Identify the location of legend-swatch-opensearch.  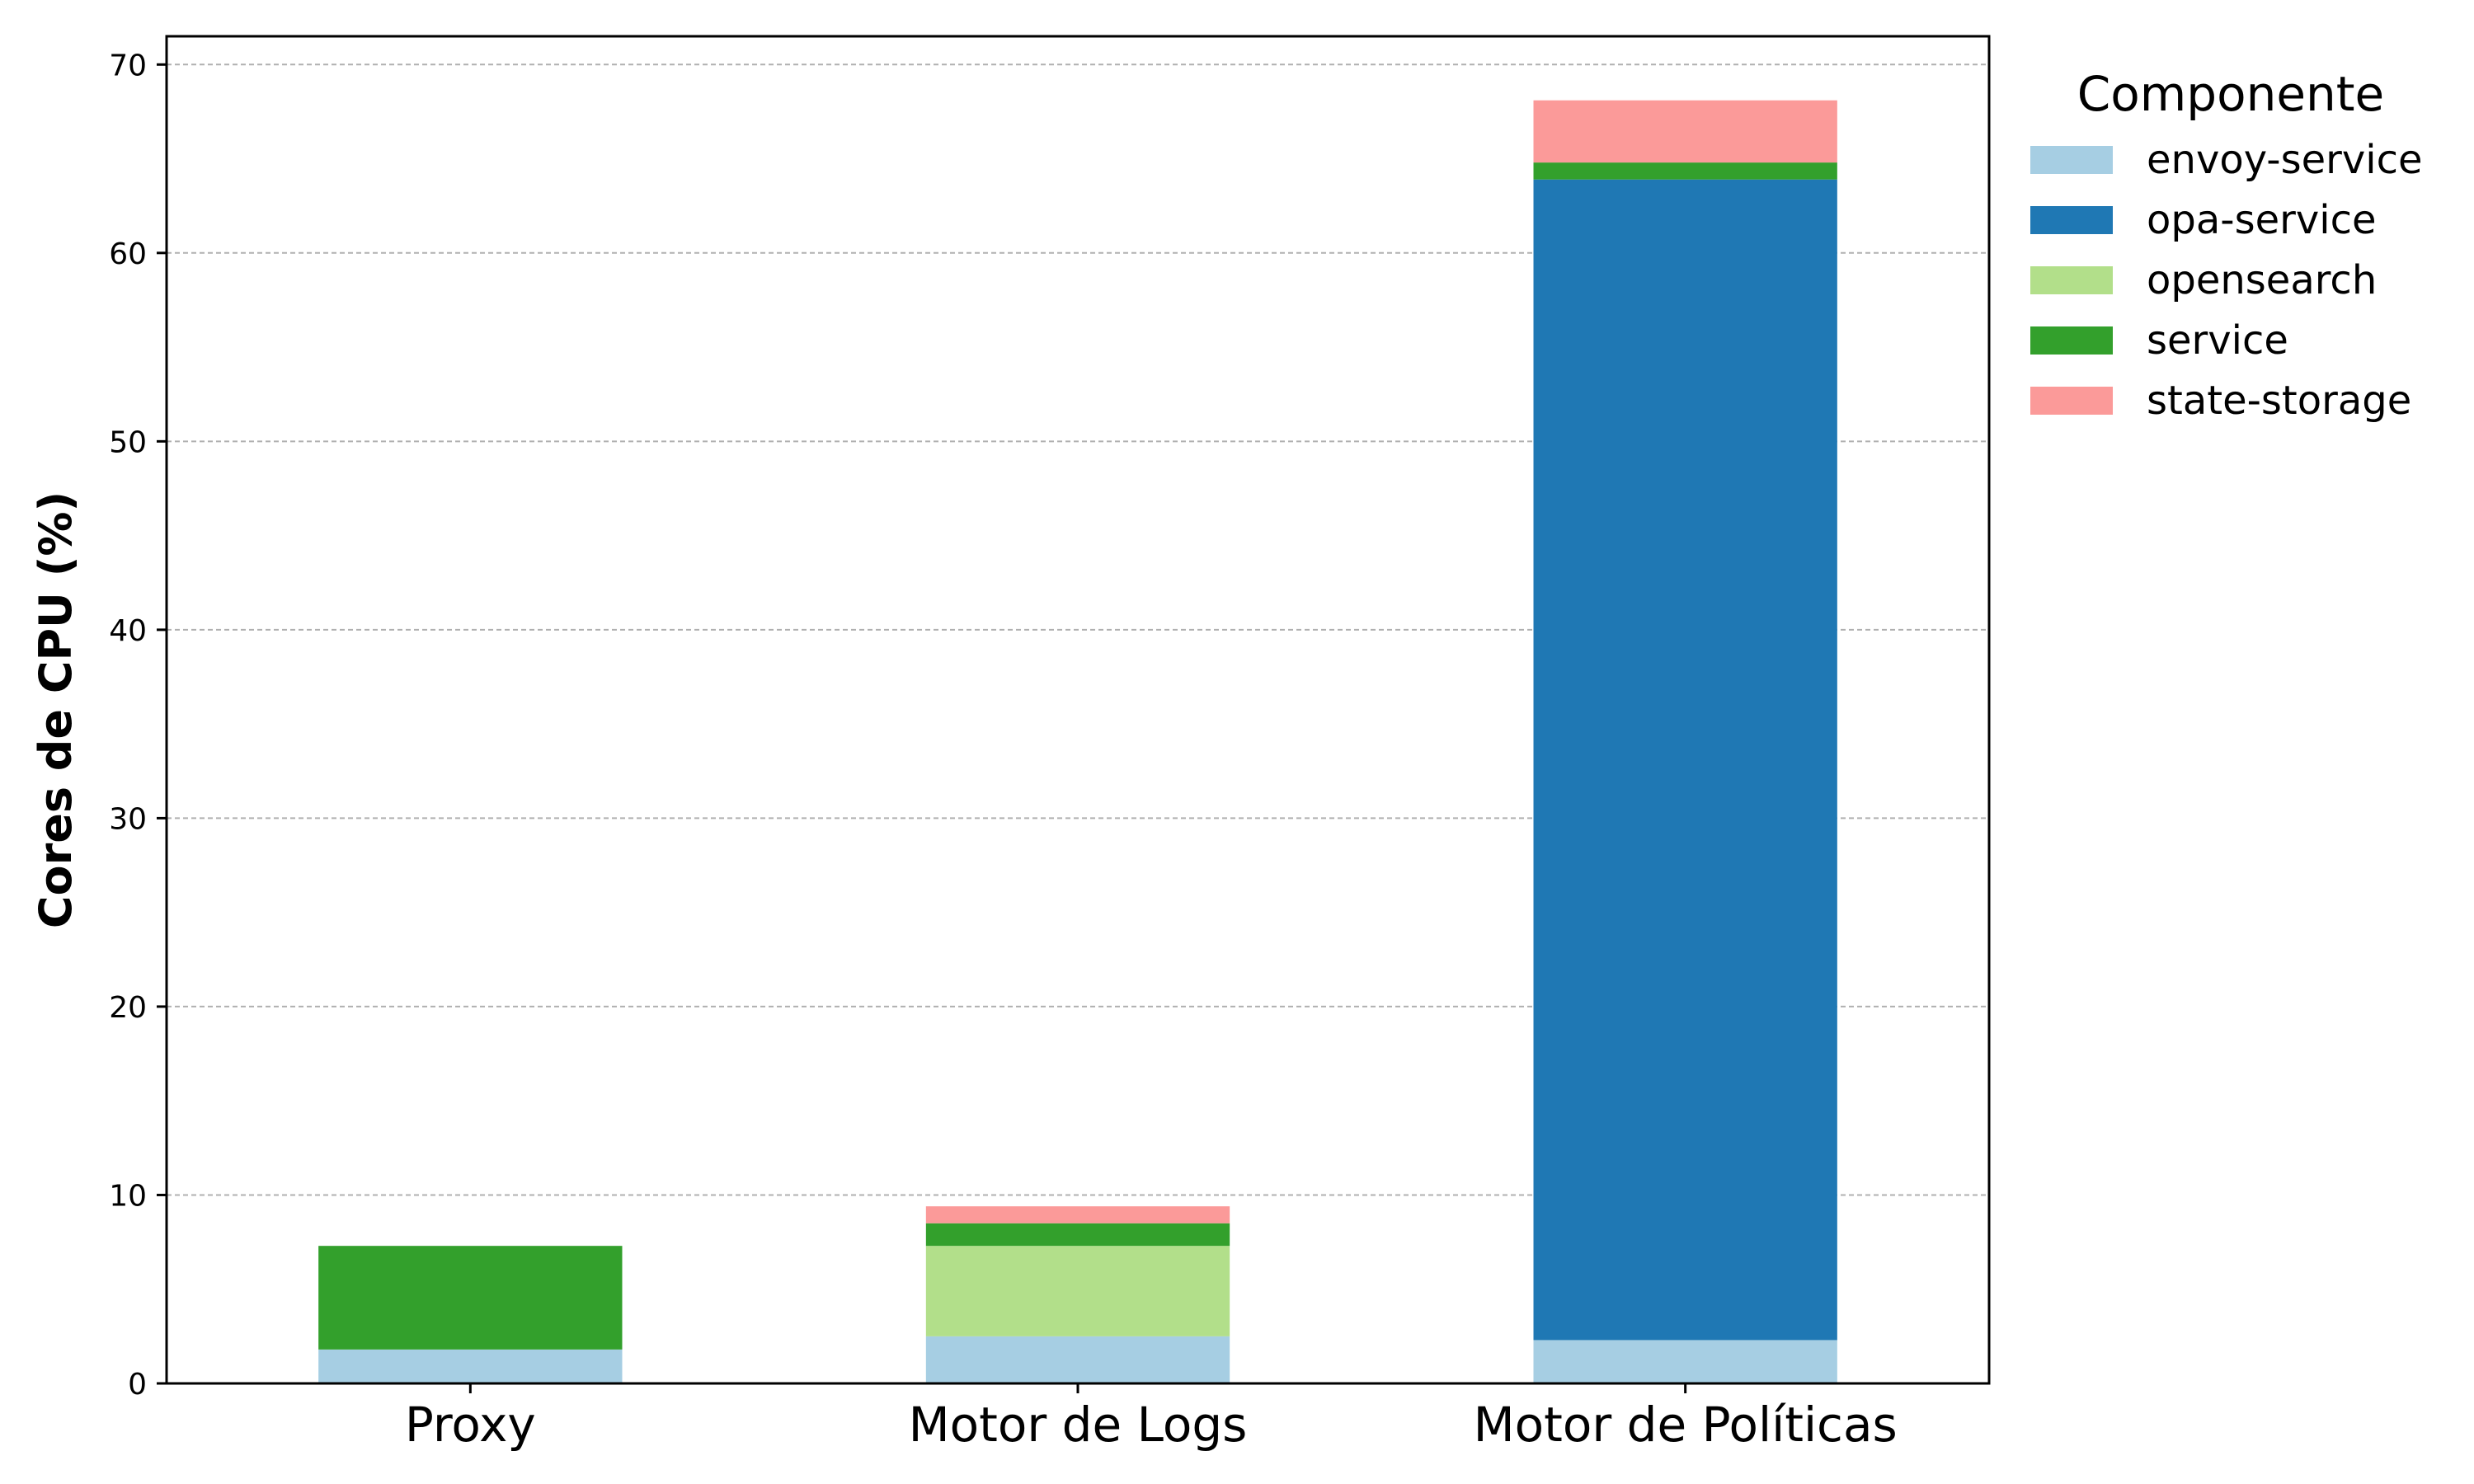
(2071, 280).